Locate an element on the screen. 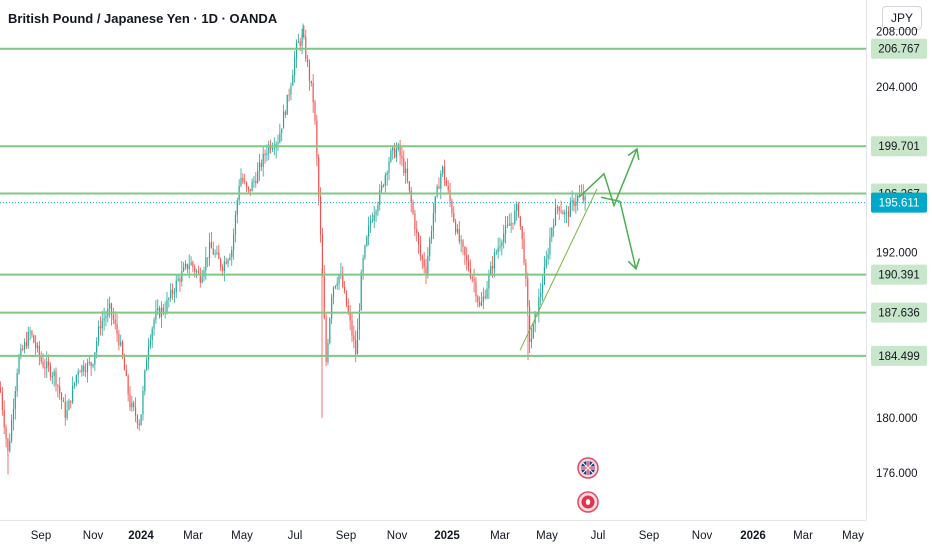 This screenshot has width=932, height=550. level-badge-label: 199.701 is located at coordinates (899, 147).